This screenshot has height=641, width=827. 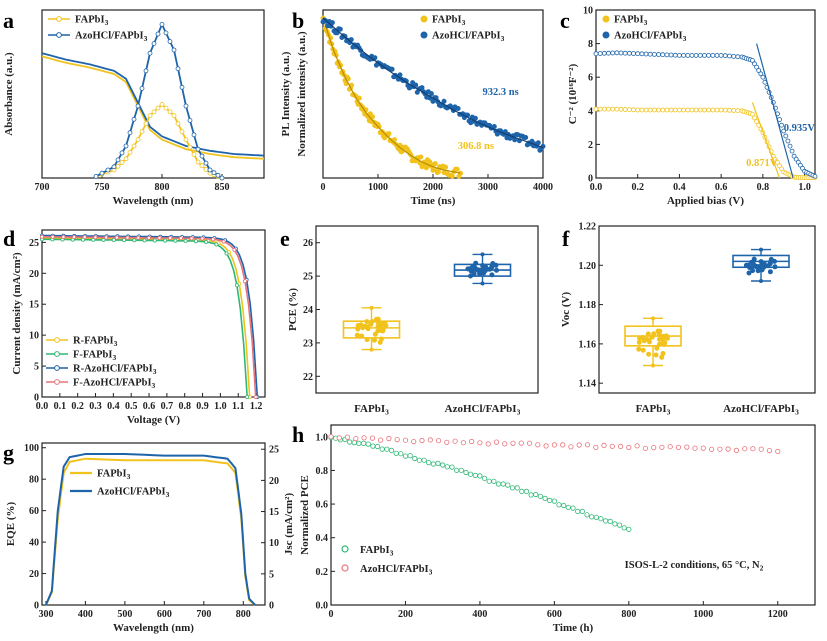 What do you see at coordinates (433, 201) in the screenshot?
I see `x-axis-label: Time (ns)` at bounding box center [433, 201].